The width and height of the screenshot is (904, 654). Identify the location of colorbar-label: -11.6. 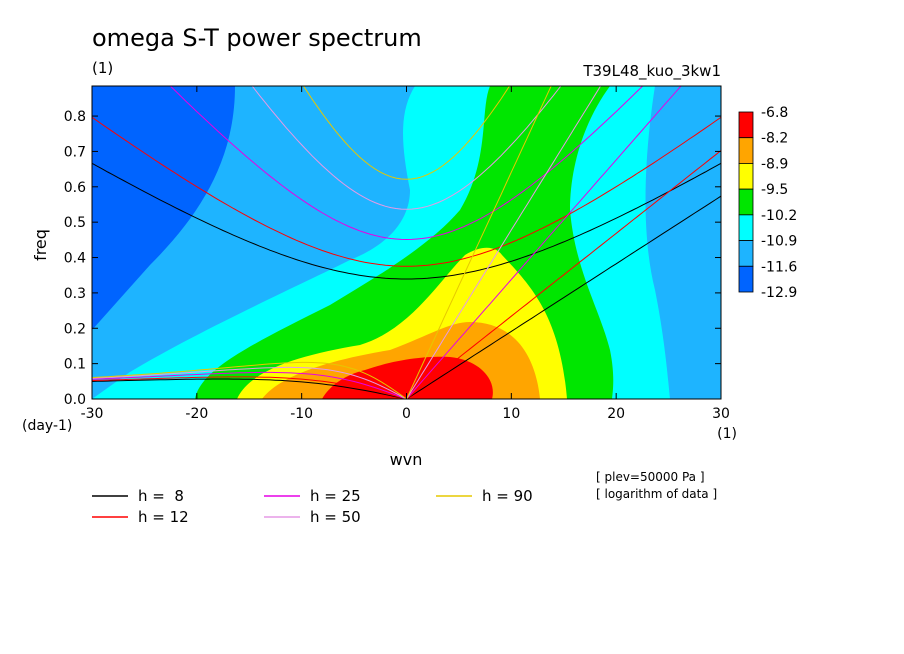
(779, 267).